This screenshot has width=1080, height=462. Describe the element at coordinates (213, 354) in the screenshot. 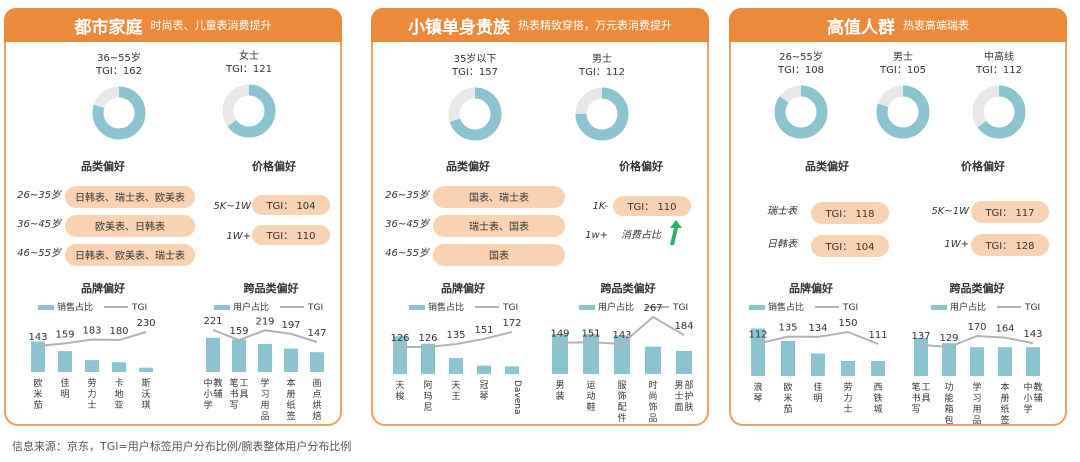

I see `bar-中小学教辅` at that location.